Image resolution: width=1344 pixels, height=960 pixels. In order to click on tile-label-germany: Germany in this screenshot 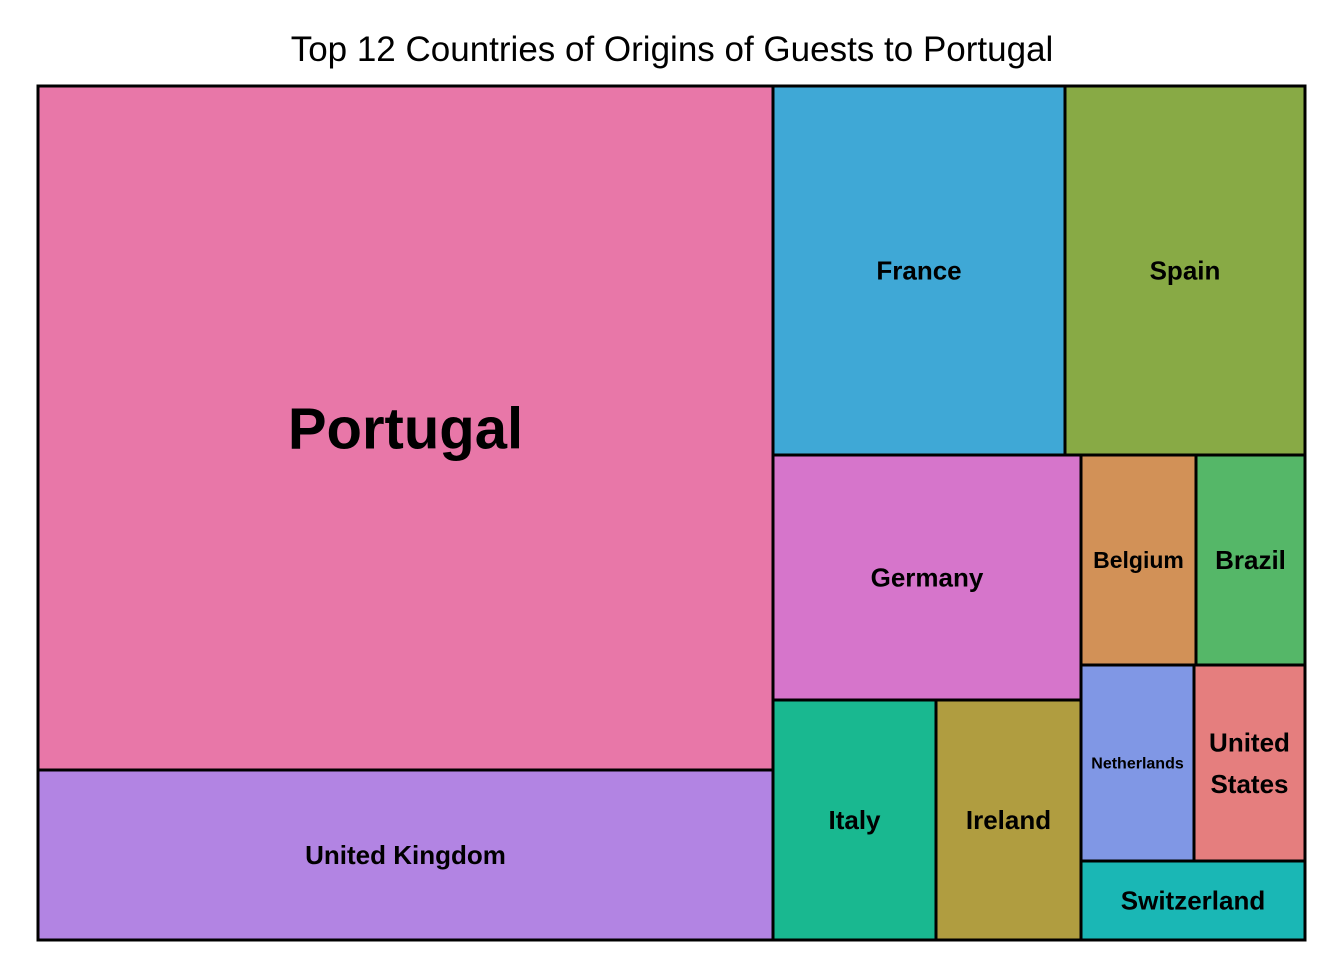, I will do `click(927, 578)`.